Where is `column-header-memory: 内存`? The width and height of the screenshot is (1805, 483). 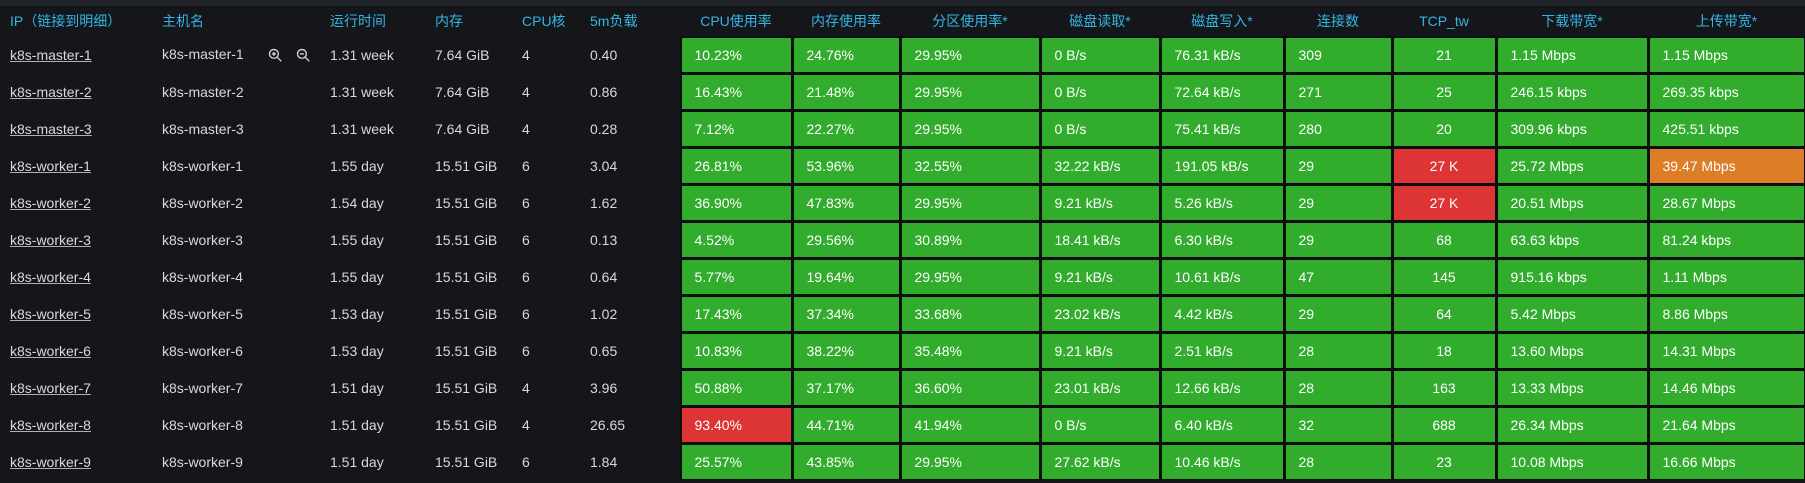
column-header-memory: 内存 is located at coordinates (449, 21).